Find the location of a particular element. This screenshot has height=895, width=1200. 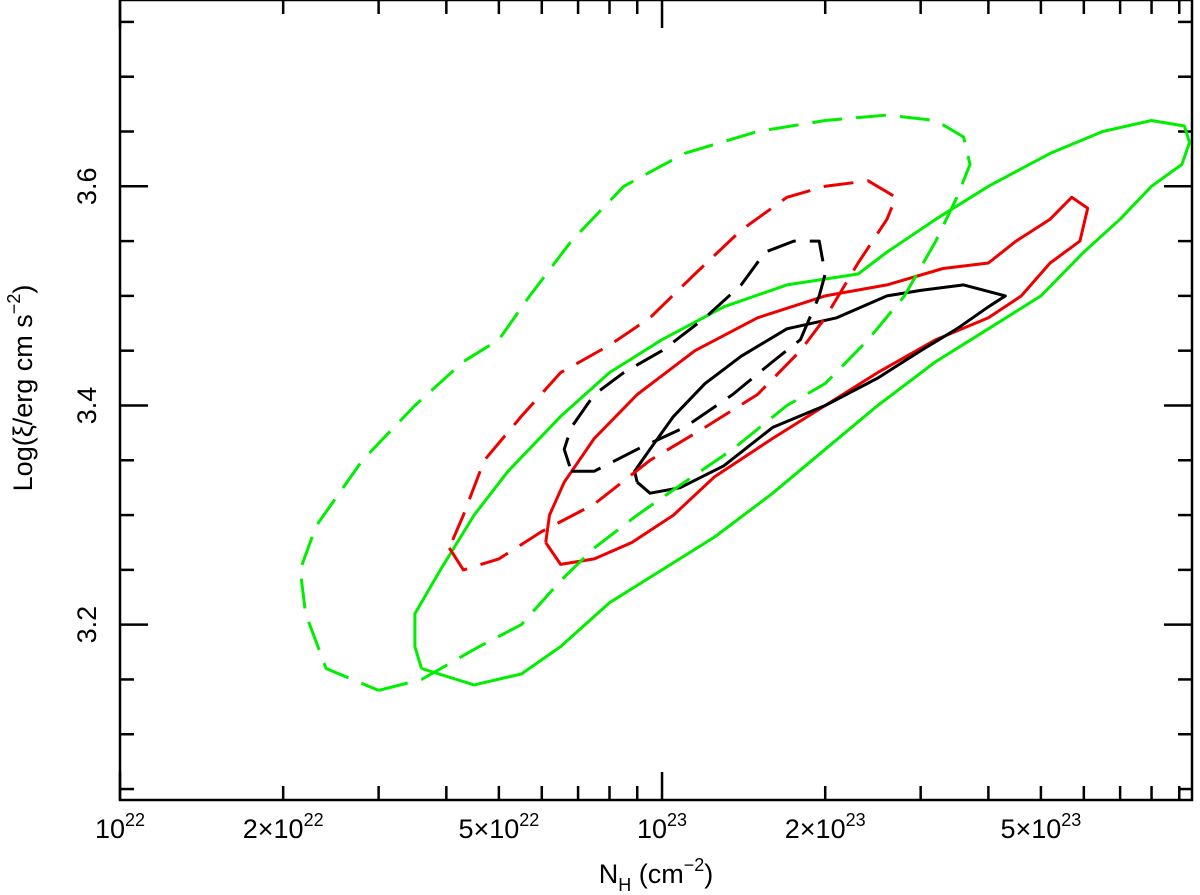

y-tick-label: 3.6 is located at coordinates (87, 187).